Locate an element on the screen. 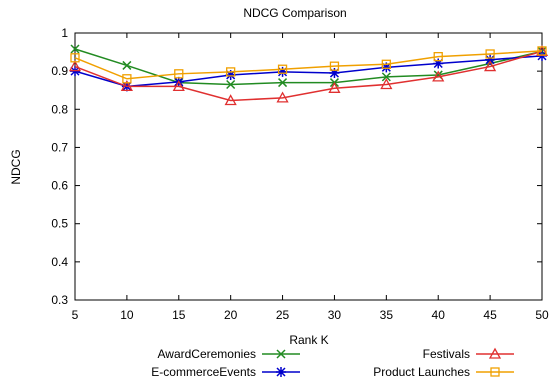 The width and height of the screenshot is (550, 387). series-awardceremonies is located at coordinates (308, 67).